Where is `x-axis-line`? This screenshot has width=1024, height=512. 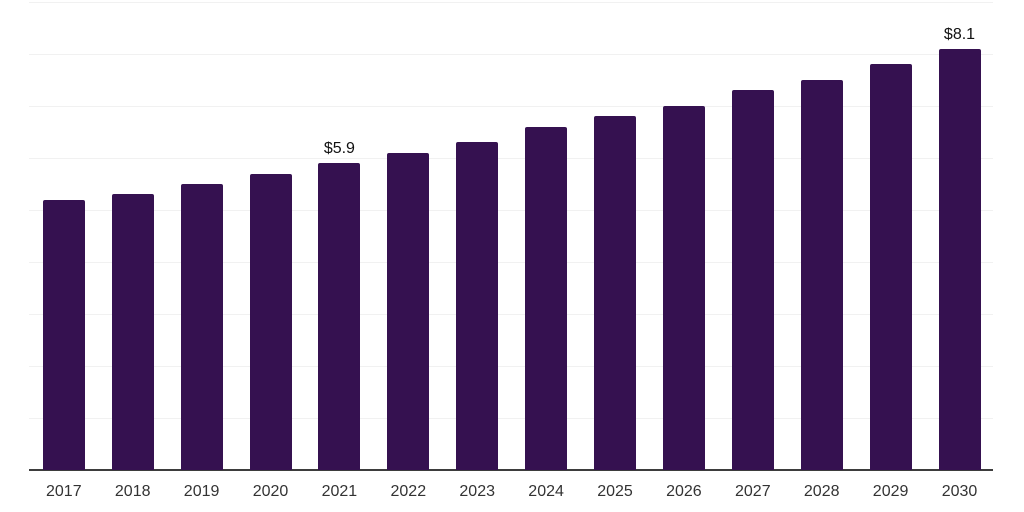
x-axis-line is located at coordinates (511, 470).